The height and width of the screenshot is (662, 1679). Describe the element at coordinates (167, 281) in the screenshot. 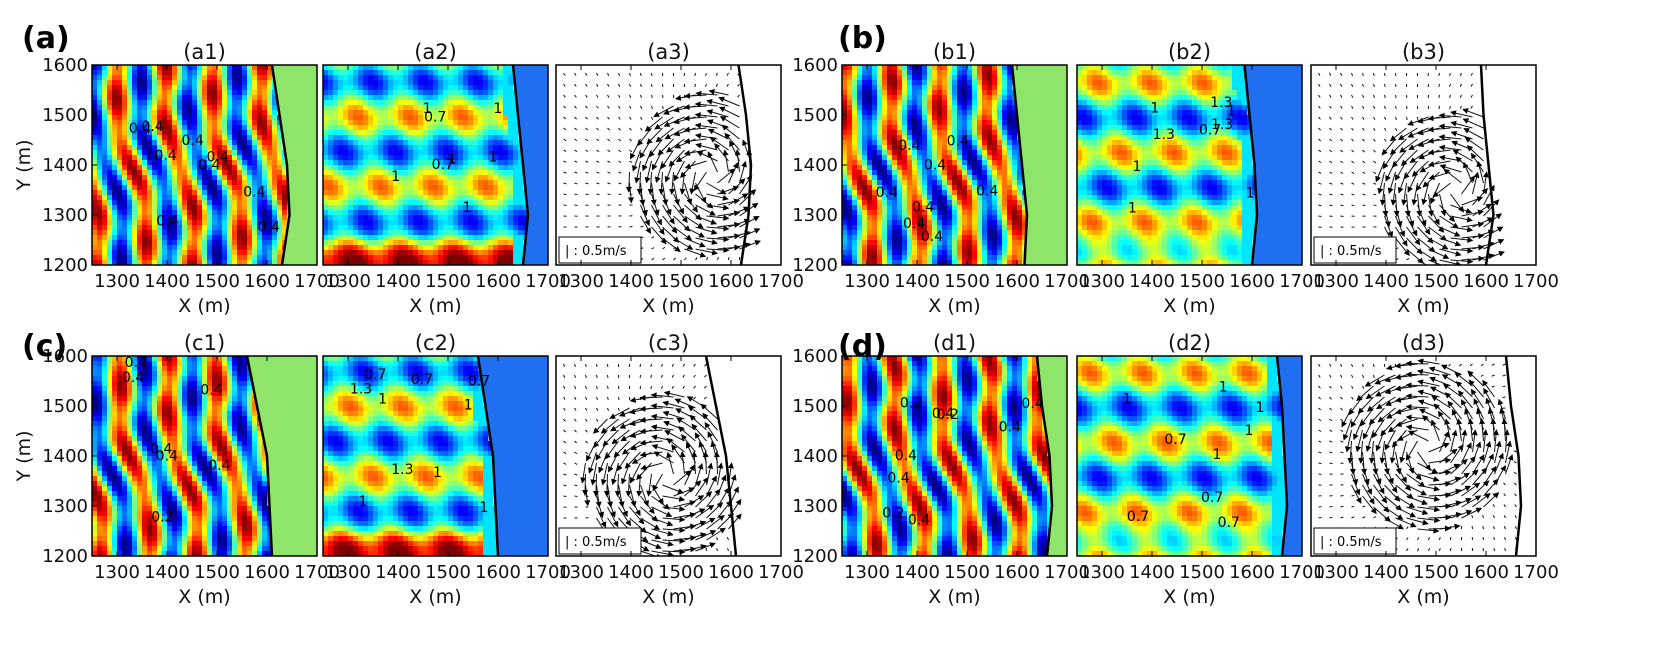

I see `x-tick-label: 1400` at that location.